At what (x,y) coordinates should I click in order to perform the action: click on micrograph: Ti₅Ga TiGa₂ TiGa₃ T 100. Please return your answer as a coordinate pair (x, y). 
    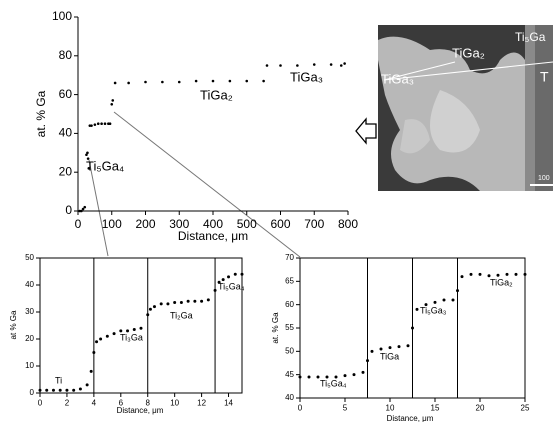
    Looking at the image, I should click on (465, 108).